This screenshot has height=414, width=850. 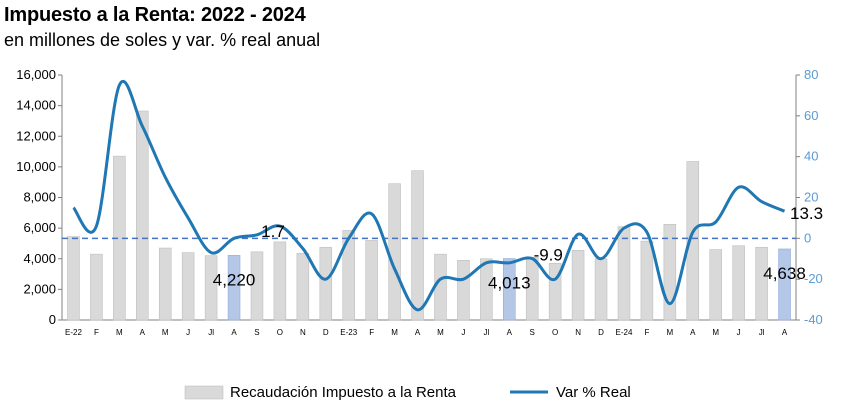 What do you see at coordinates (348, 332) in the screenshot?
I see `x-tick-label: E-23` at bounding box center [348, 332].